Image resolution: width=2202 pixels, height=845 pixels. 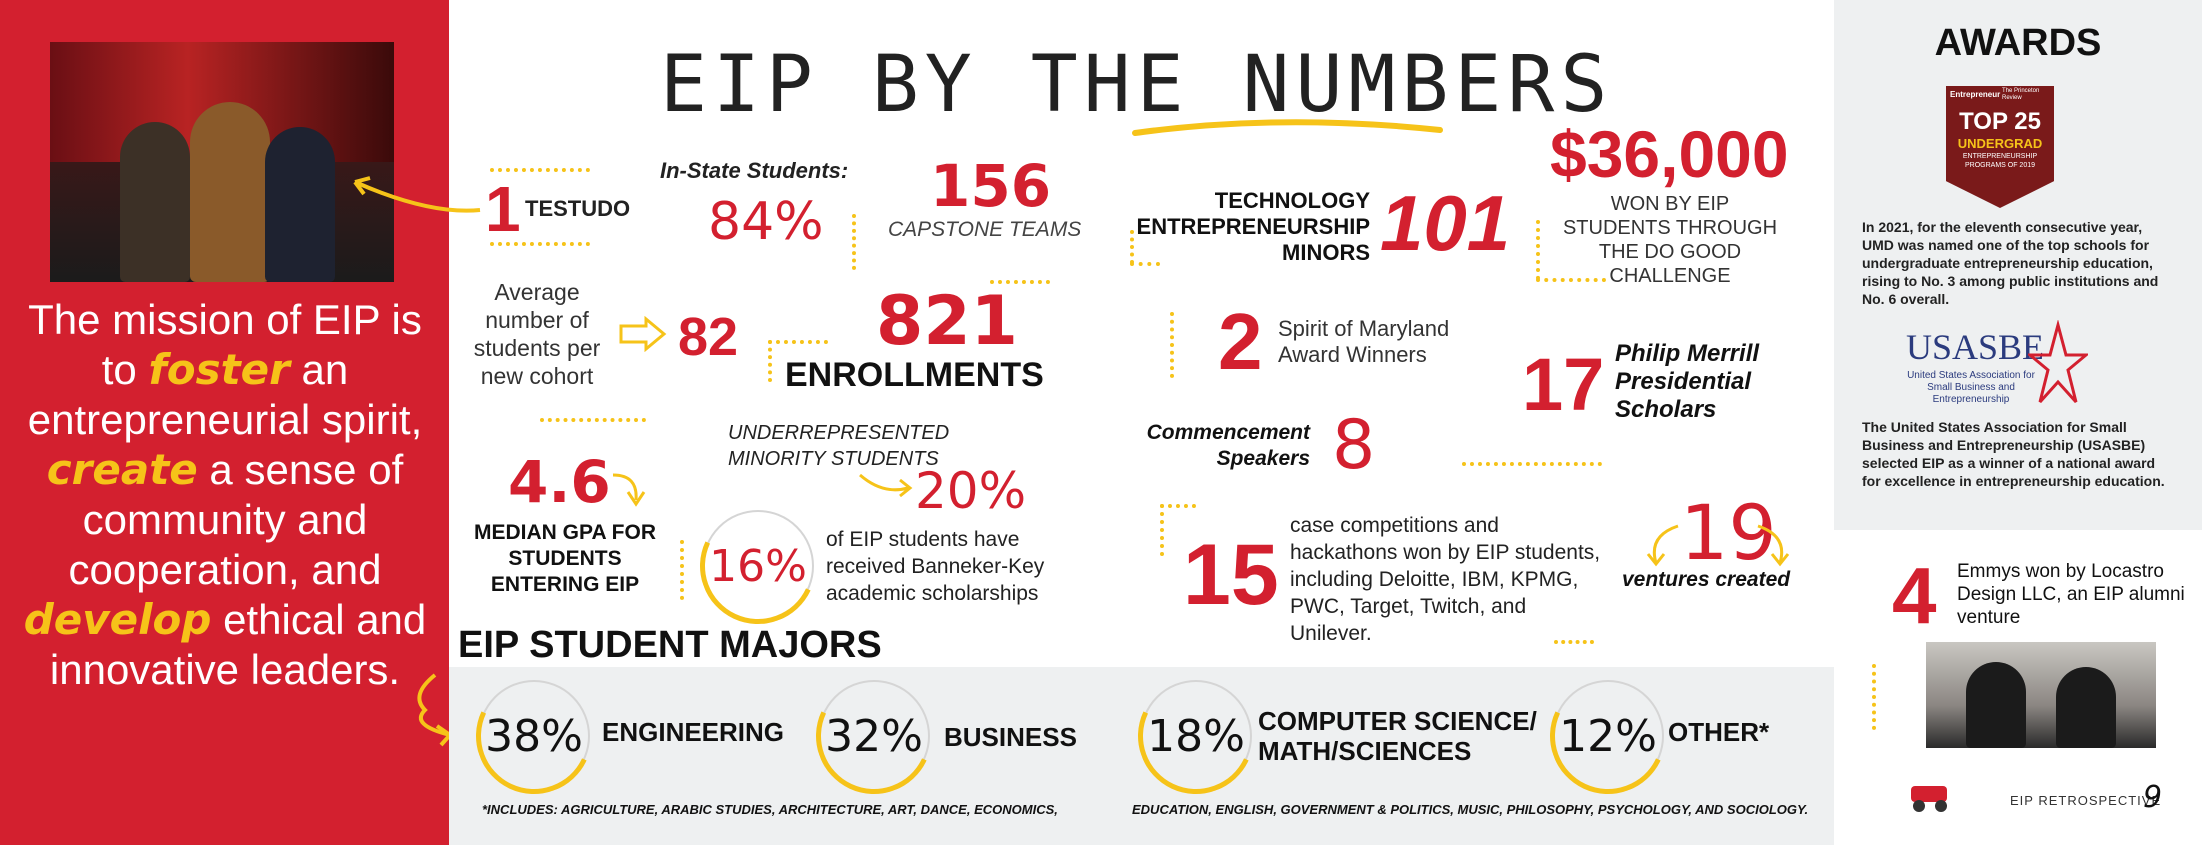 I want to click on testudo-photo, so click(x=222, y=162).